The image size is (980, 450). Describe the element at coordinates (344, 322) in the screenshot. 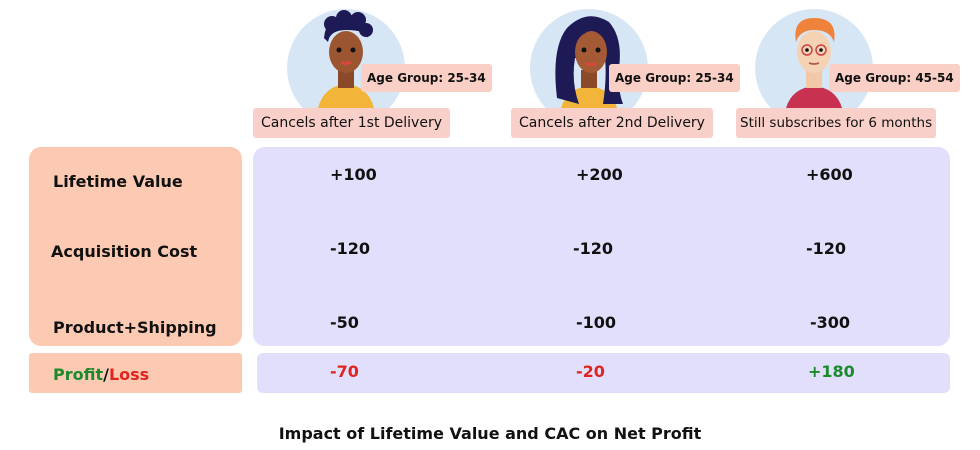

I see `product-shipping-cell-1: -50` at that location.